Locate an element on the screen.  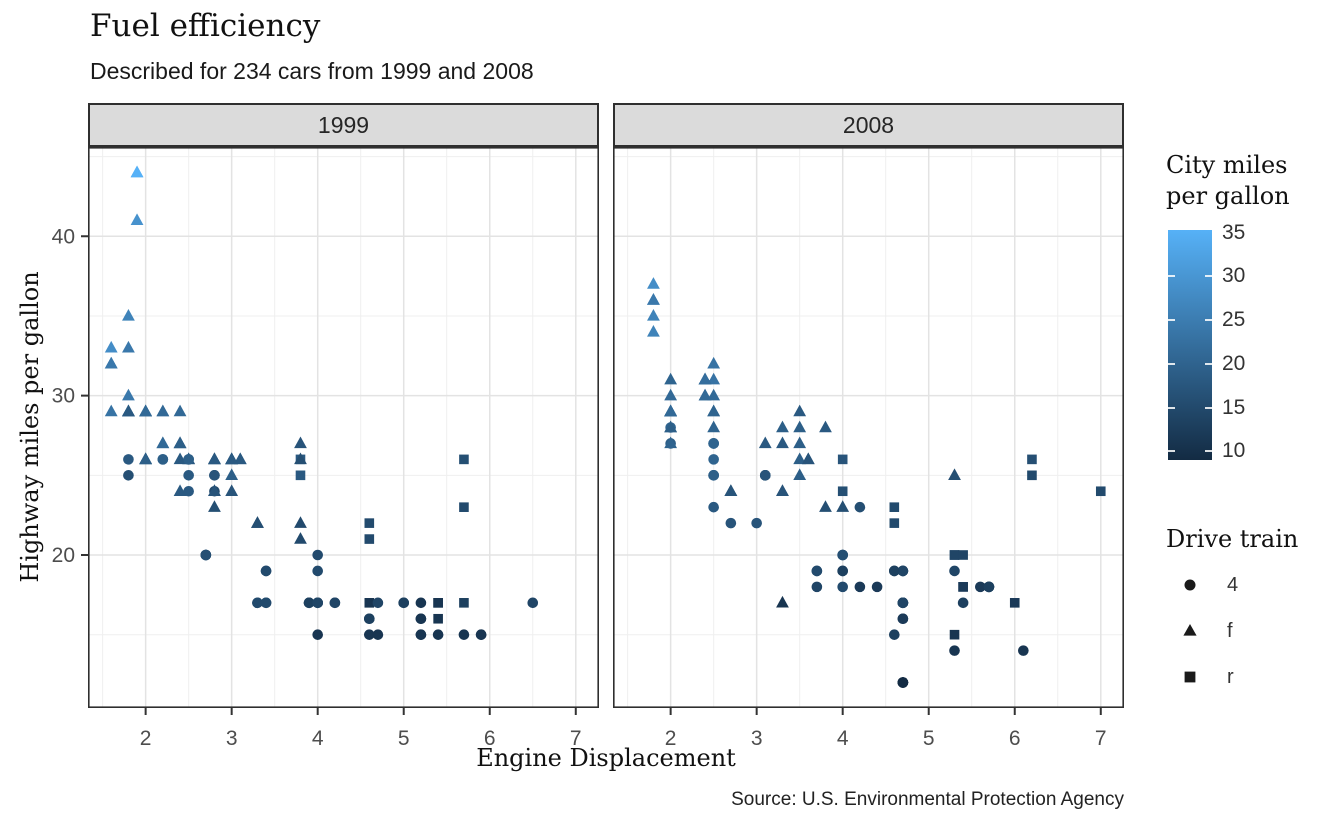
facet-strip-label: 1999 is located at coordinates (343, 124).